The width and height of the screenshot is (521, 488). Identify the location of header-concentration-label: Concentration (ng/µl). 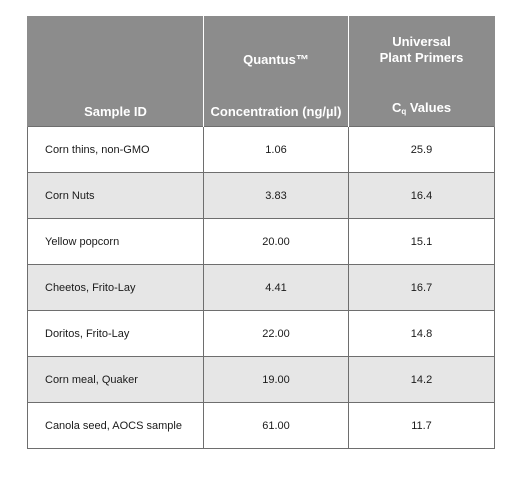
(276, 111).